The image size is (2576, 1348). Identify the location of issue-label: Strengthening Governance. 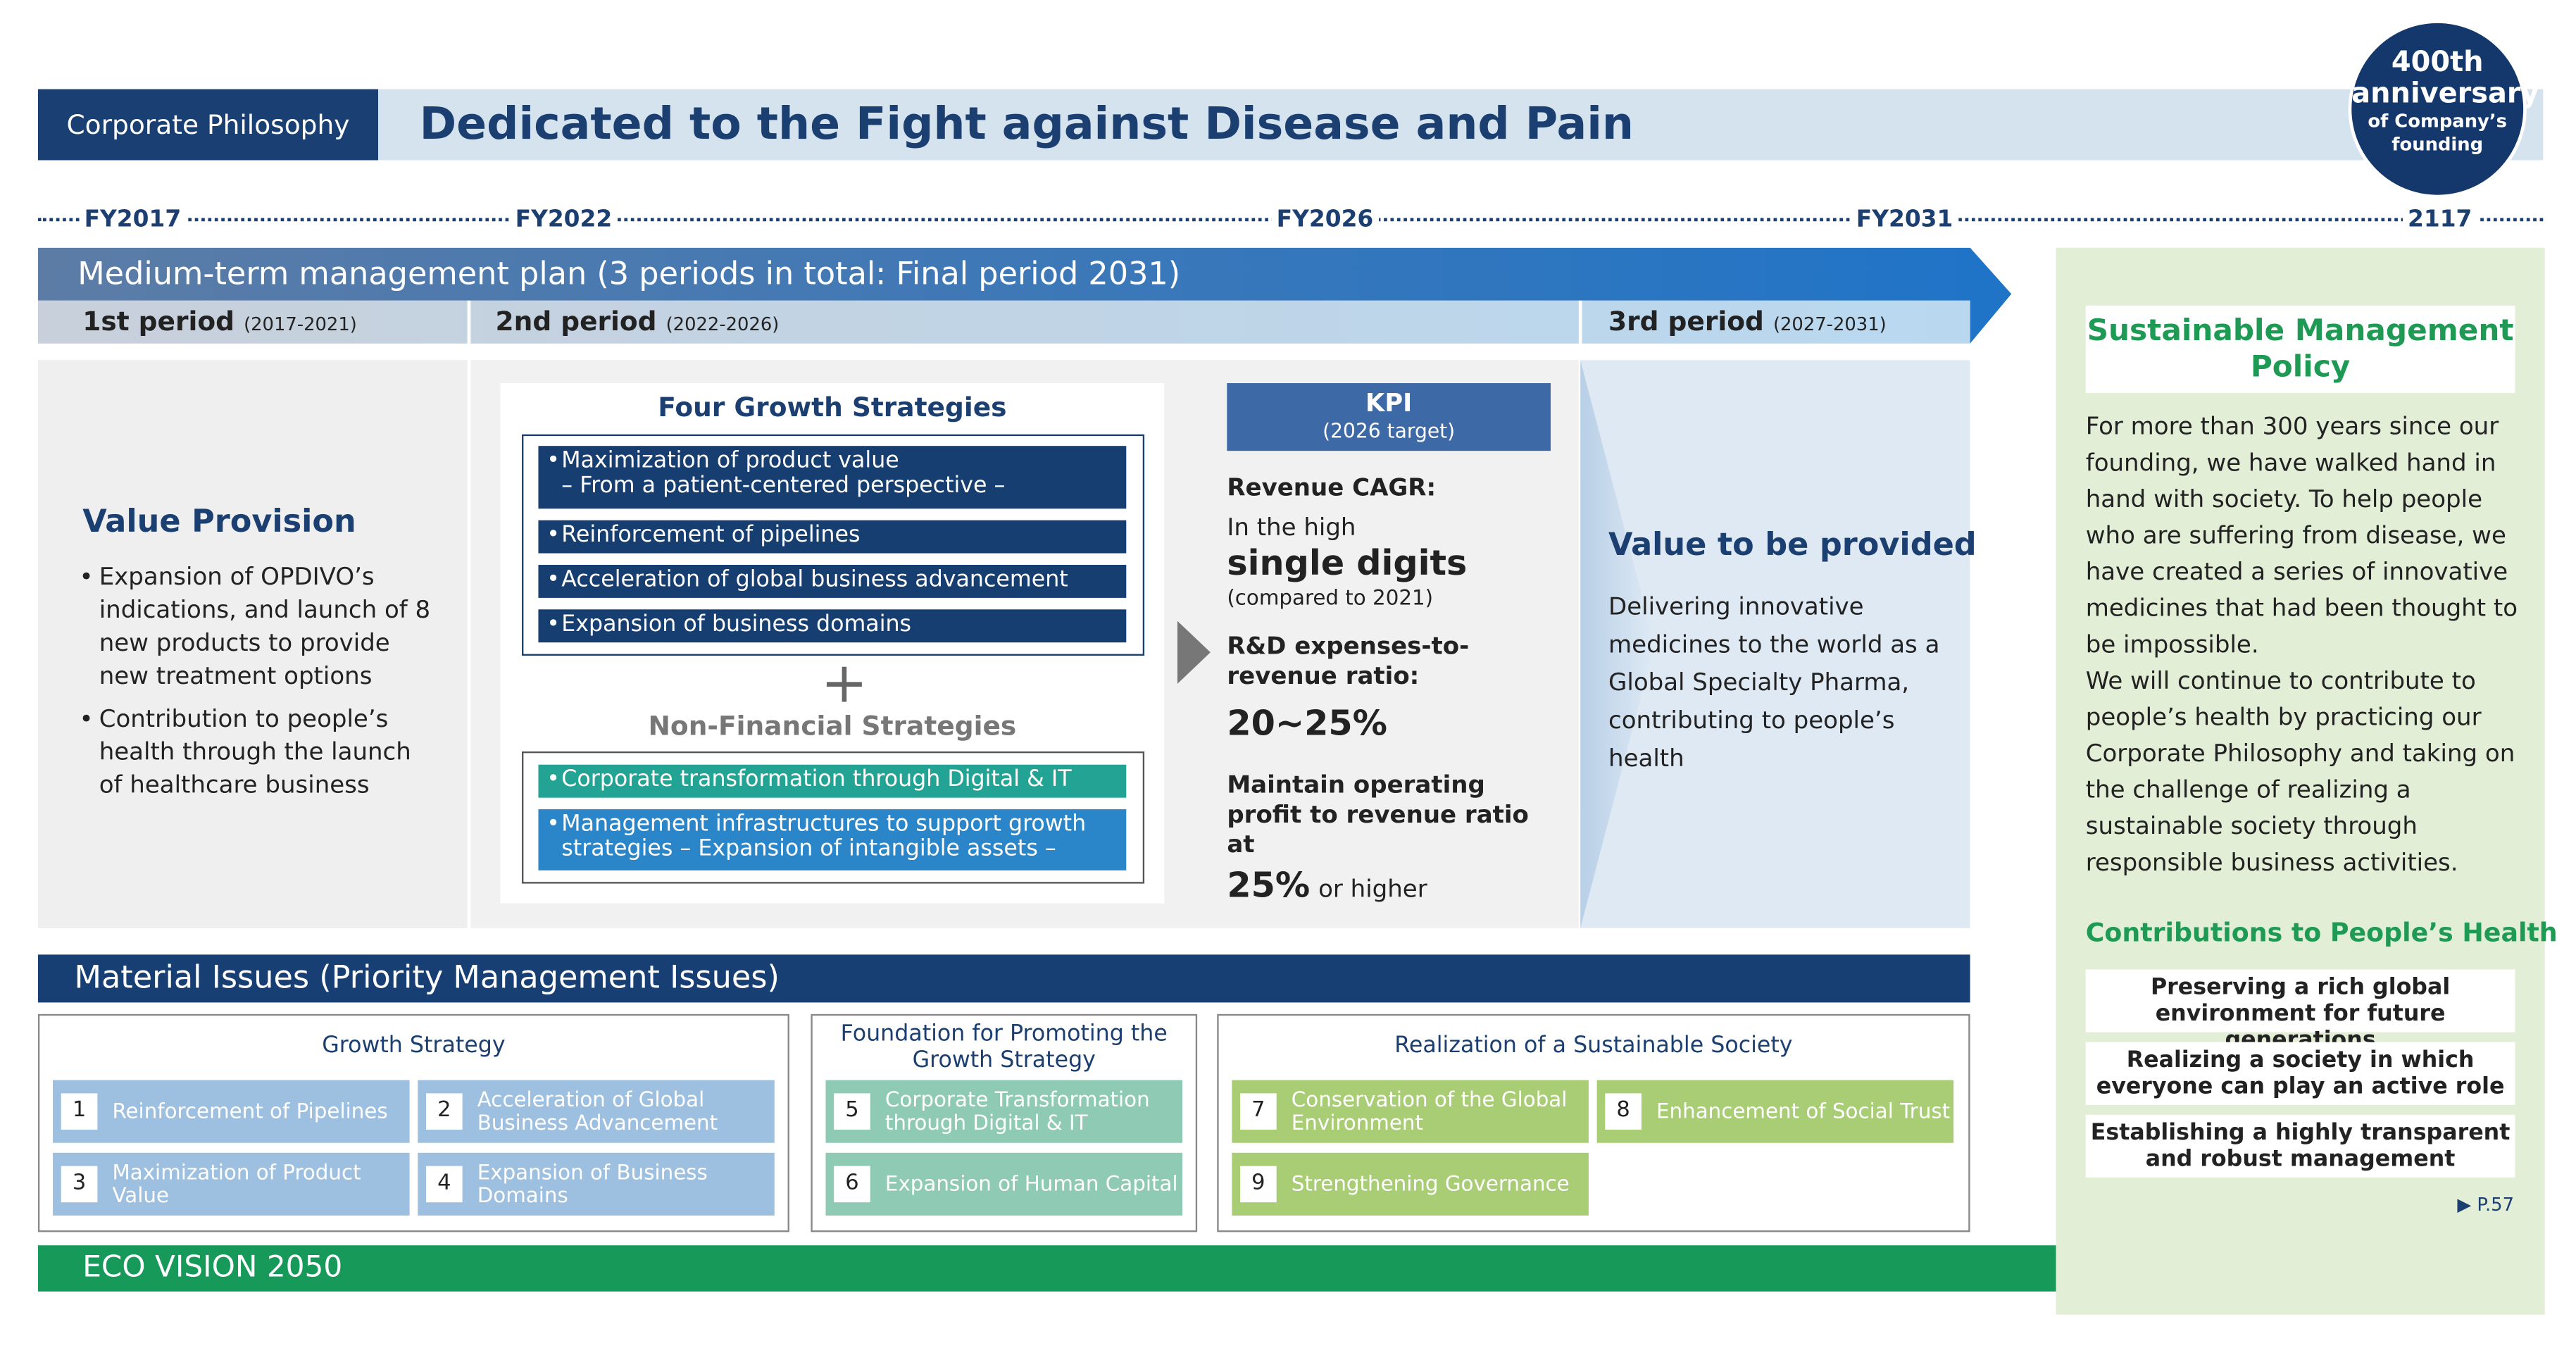
(1430, 1184).